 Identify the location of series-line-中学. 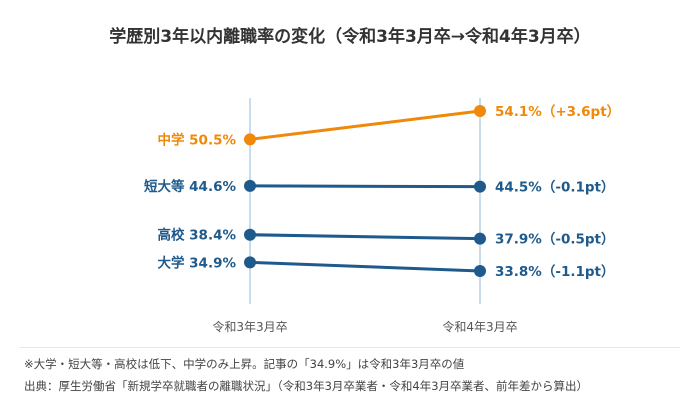
(365, 125).